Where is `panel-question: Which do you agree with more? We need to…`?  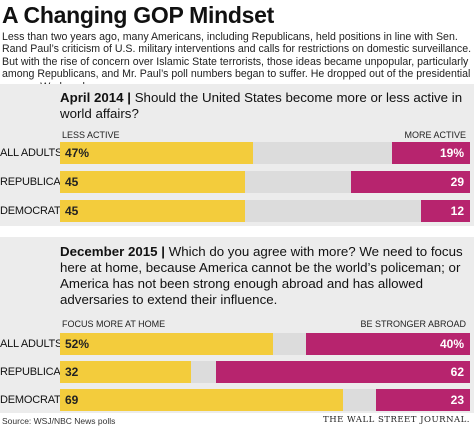 panel-question: Which do you agree with more? We need to… is located at coordinates (261, 275).